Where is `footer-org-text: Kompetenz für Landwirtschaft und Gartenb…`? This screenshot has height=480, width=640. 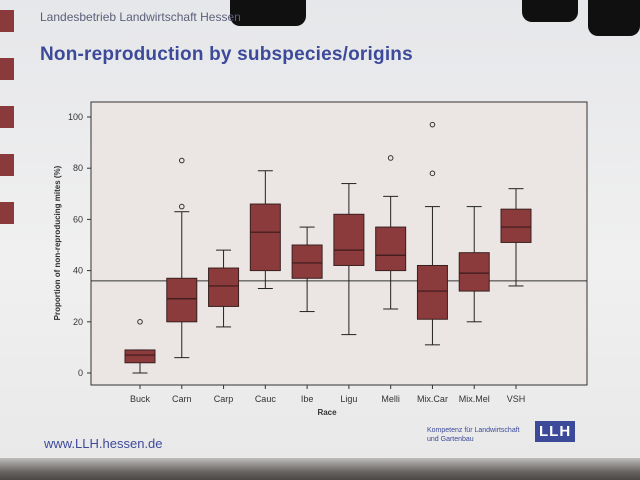
footer-org-text: Kompetenz für Landwirtschaft und Gartenb… is located at coordinates (473, 435).